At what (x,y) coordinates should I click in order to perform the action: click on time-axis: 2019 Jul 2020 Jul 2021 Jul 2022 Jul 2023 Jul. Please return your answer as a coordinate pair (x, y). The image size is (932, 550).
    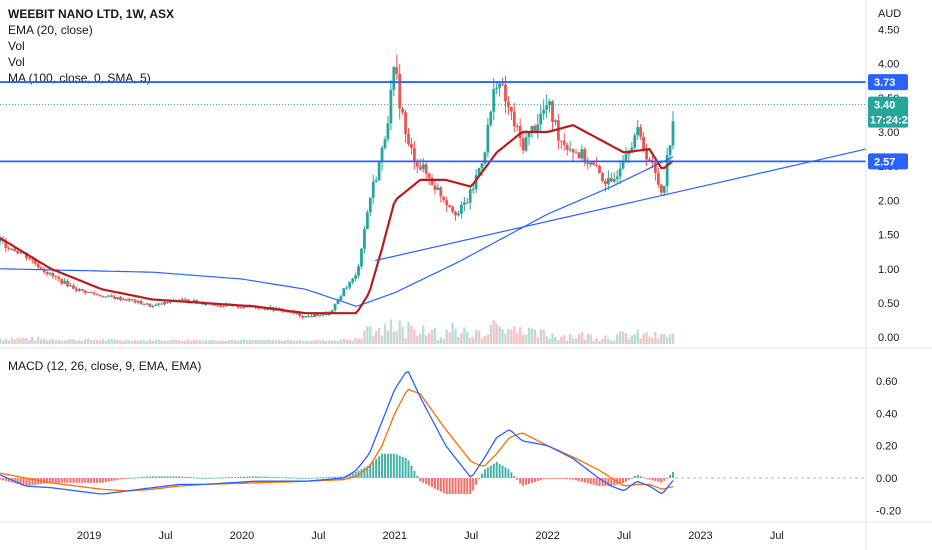
    Looking at the image, I should click on (430, 536).